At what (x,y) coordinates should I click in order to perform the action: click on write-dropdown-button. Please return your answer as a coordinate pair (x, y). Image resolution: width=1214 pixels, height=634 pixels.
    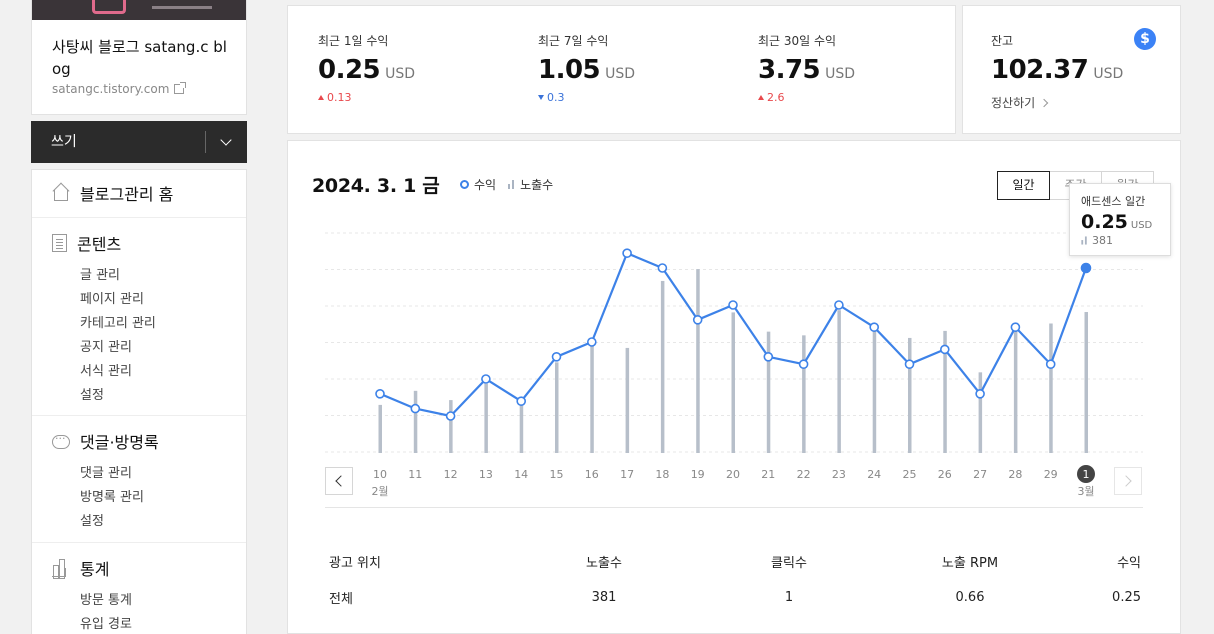
    Looking at the image, I should click on (226, 142).